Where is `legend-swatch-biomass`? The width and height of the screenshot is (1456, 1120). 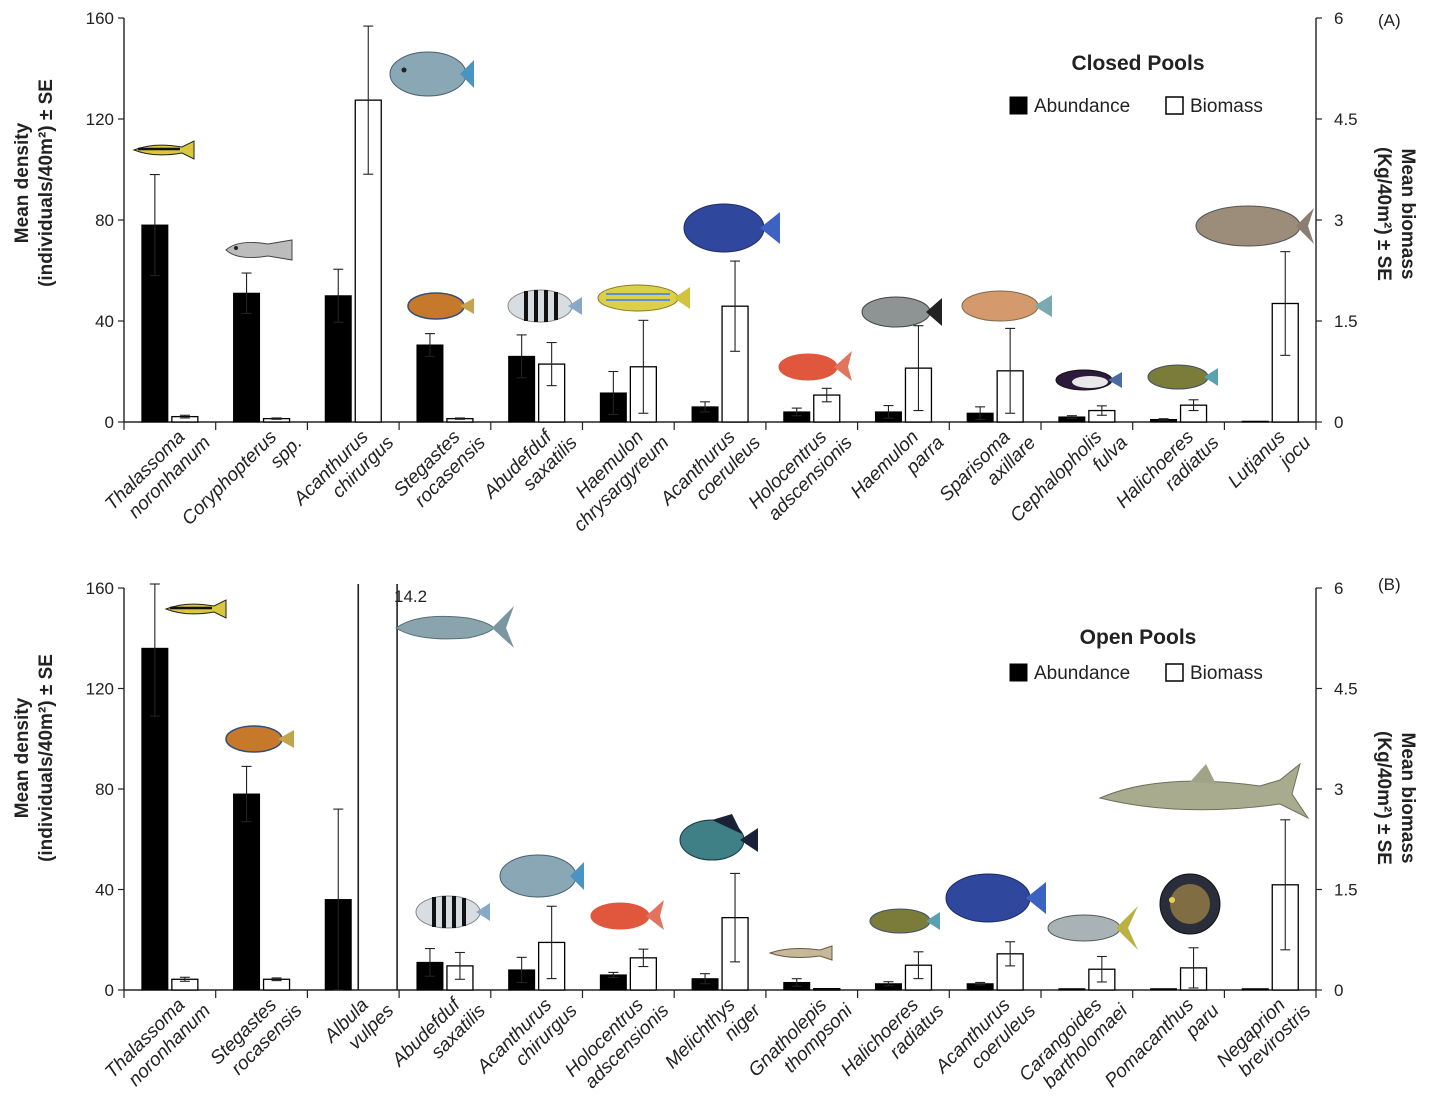 legend-swatch-biomass is located at coordinates (1174, 672).